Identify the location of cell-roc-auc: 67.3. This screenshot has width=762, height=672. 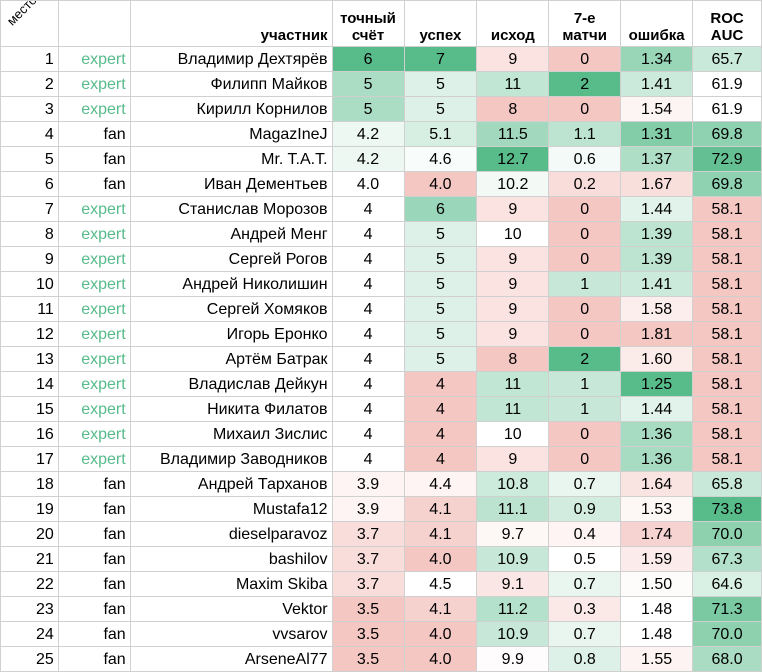
(727, 559).